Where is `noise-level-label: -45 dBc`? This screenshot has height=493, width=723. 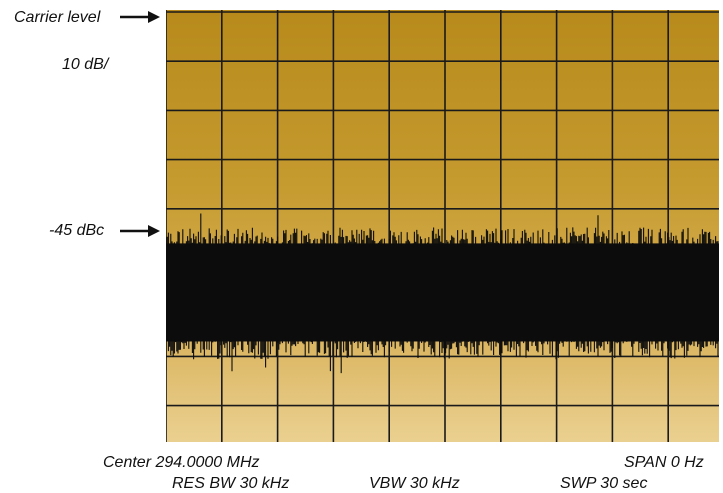
noise-level-label: -45 dBc is located at coordinates (77, 230).